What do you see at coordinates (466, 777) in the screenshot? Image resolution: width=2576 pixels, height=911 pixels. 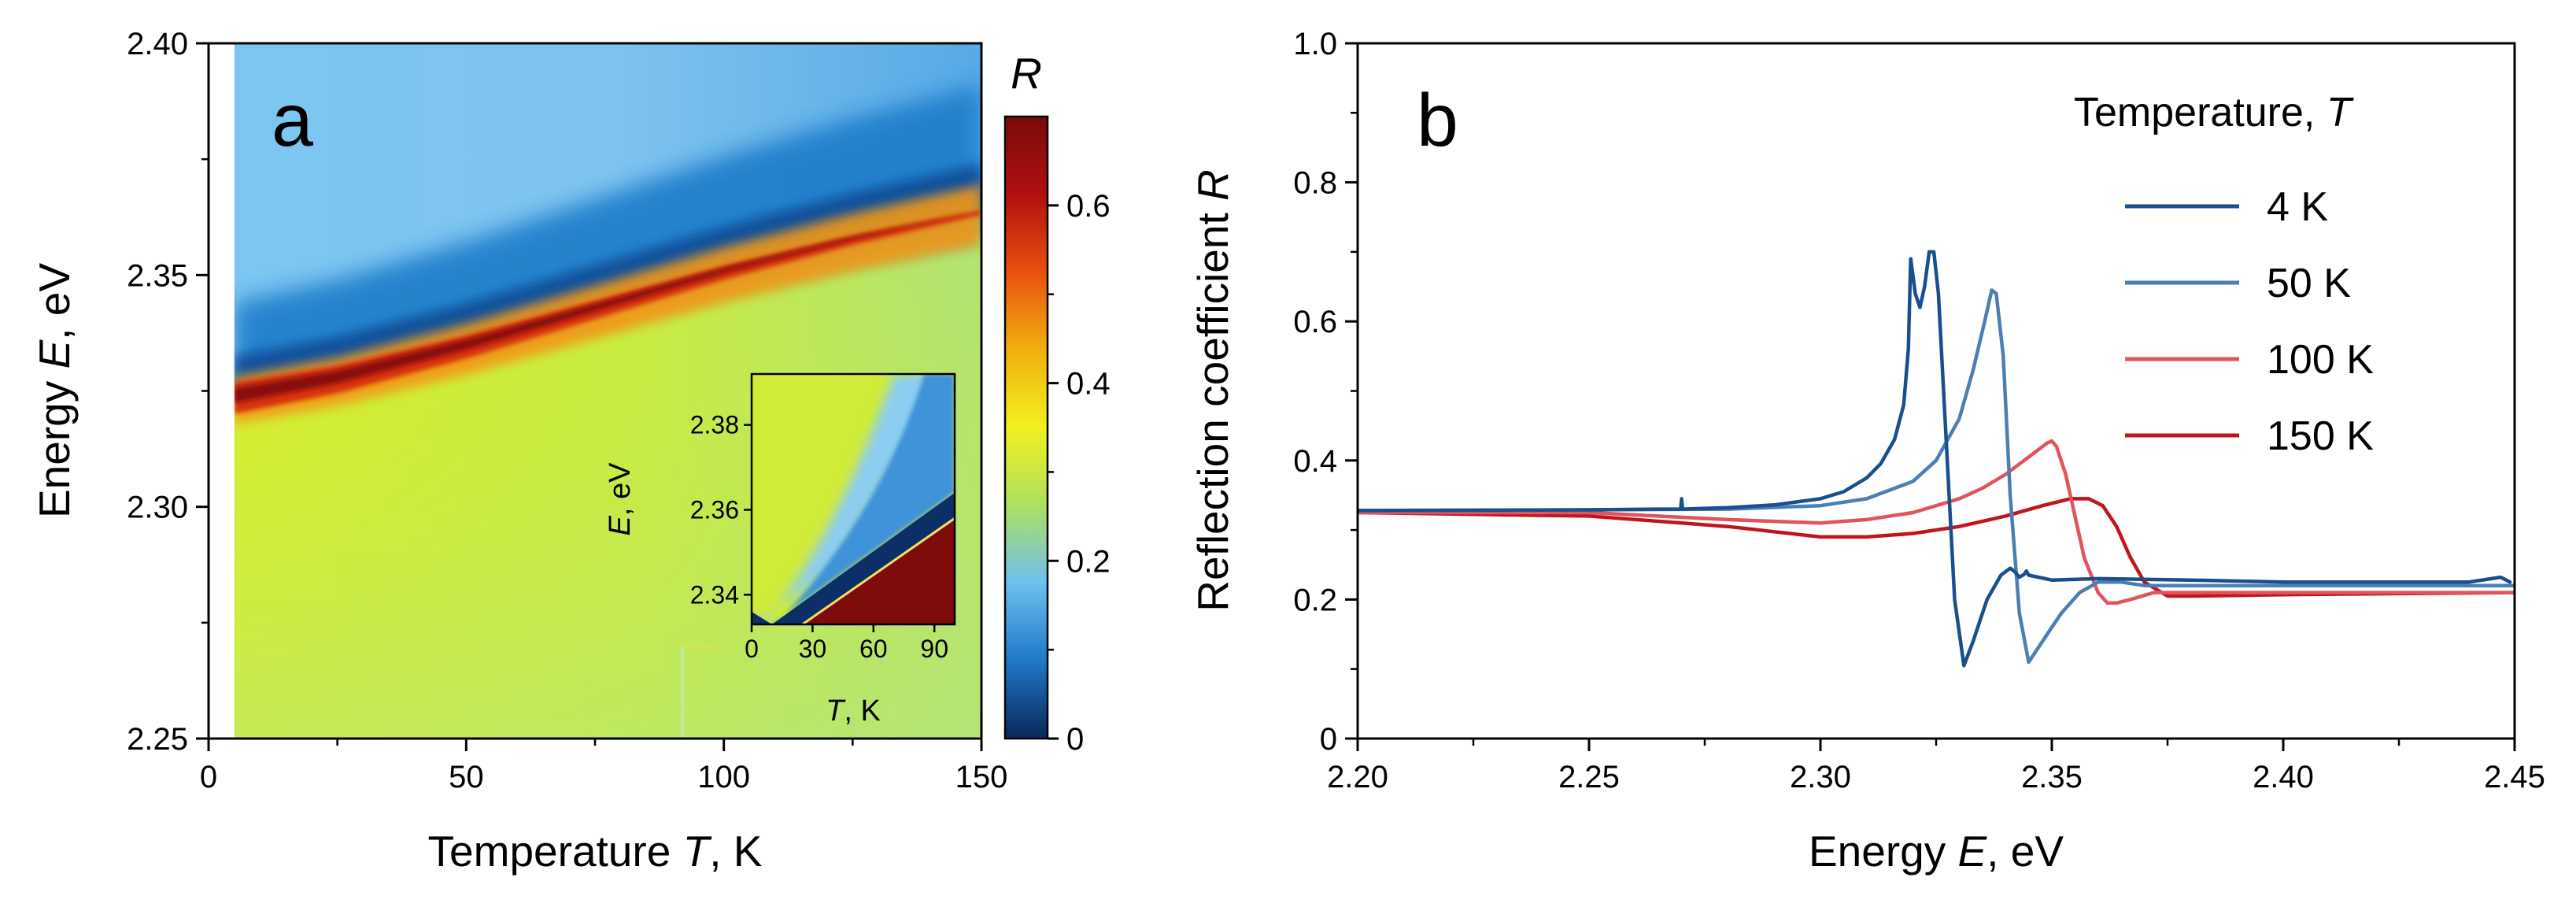 I see `x-tick-label: 50` at bounding box center [466, 777].